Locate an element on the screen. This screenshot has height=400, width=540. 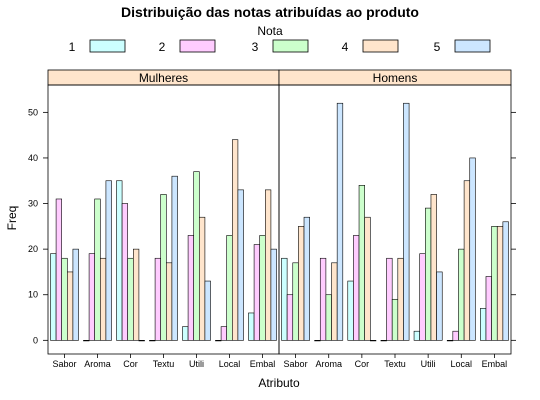
y-tick-label: 20 is located at coordinates (33, 249).